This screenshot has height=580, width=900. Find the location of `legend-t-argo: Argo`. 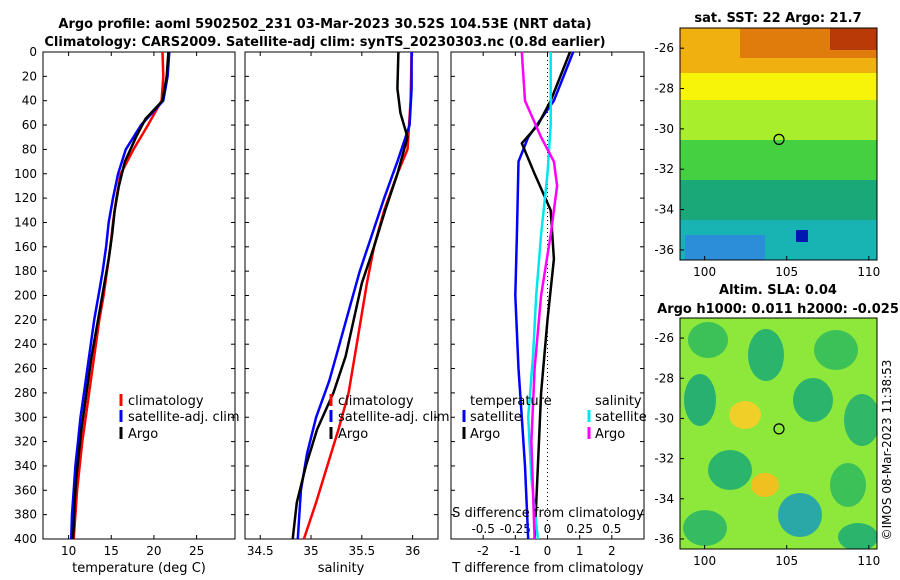

legend-t-argo: Argo is located at coordinates (485, 434).